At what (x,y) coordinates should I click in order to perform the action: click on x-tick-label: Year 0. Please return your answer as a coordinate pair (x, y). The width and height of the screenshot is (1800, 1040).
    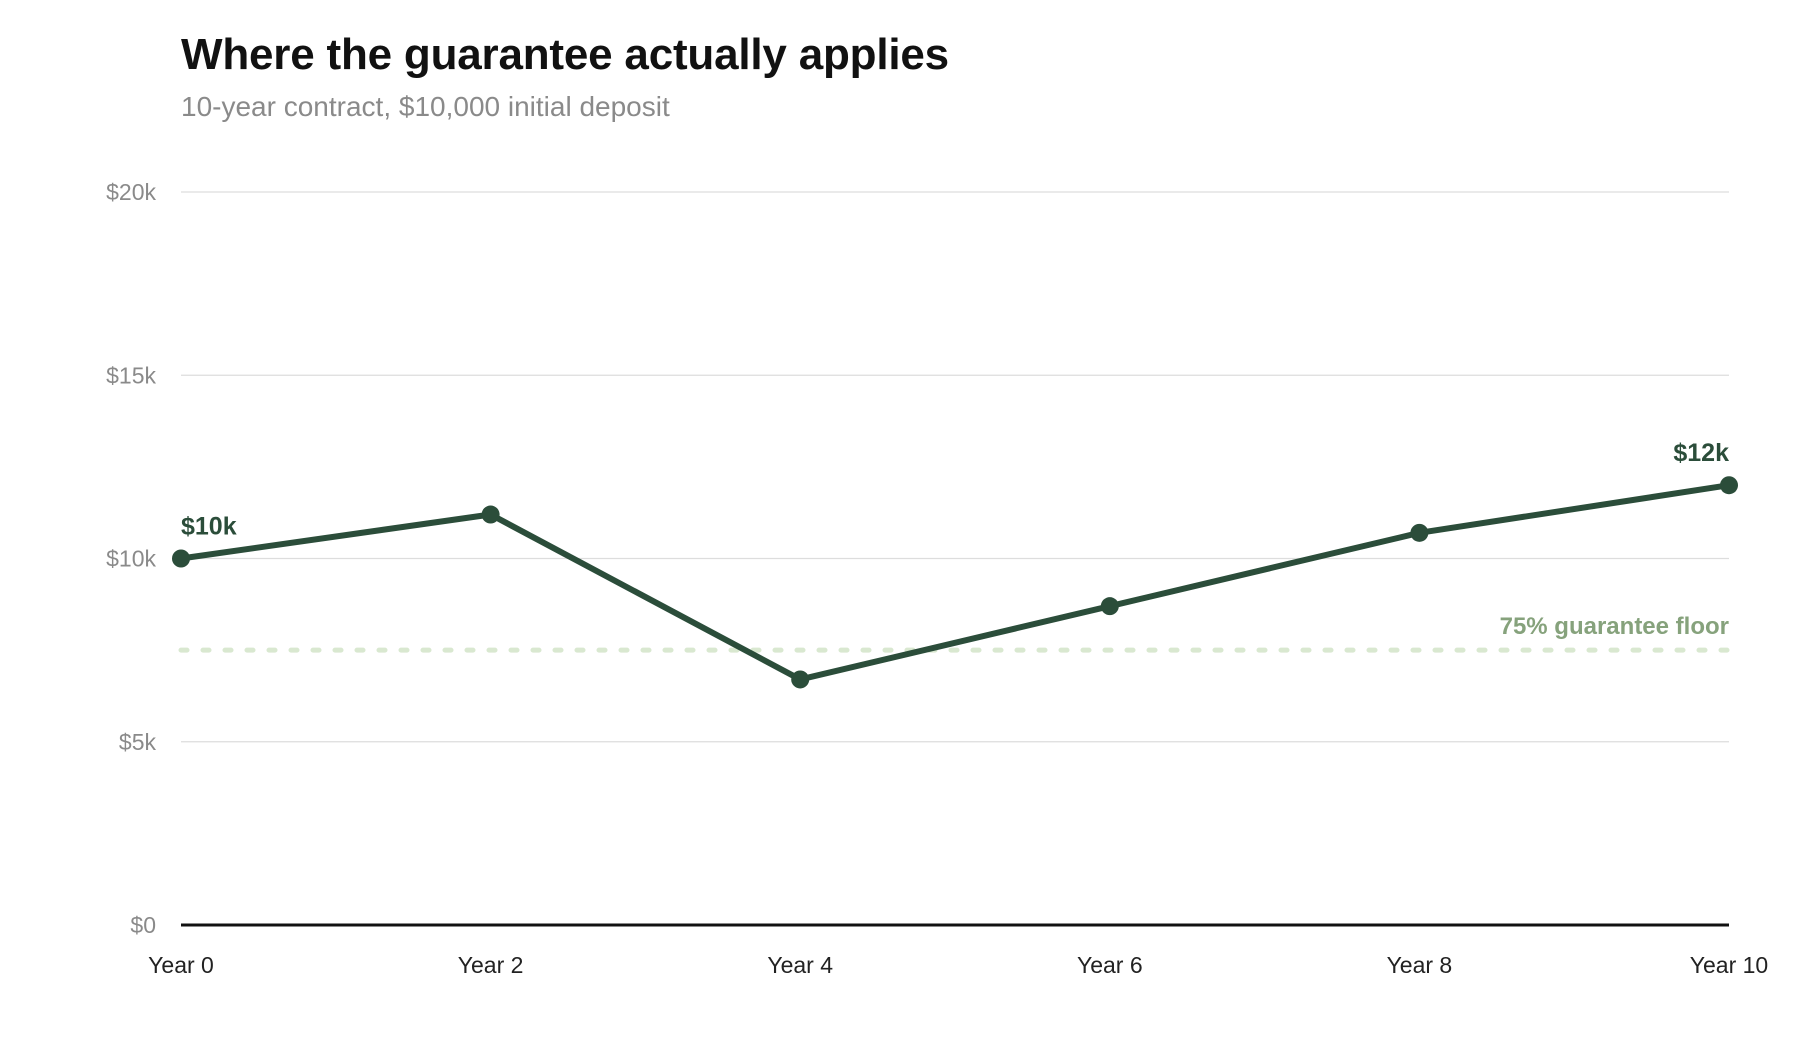
    Looking at the image, I should click on (181, 965).